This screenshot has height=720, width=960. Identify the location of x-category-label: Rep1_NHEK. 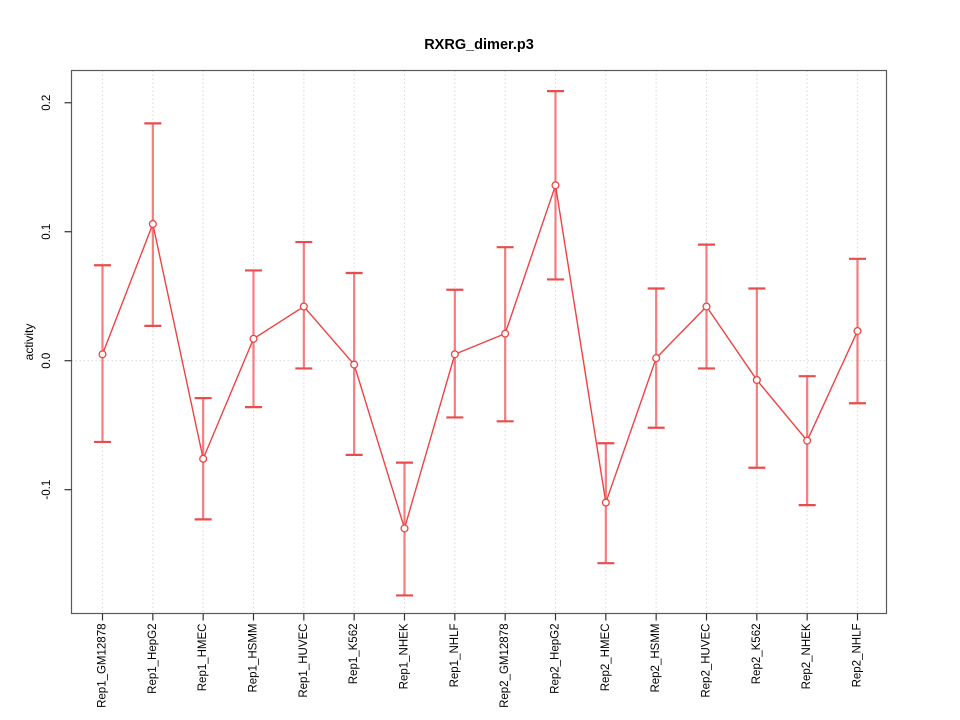
(405, 656).